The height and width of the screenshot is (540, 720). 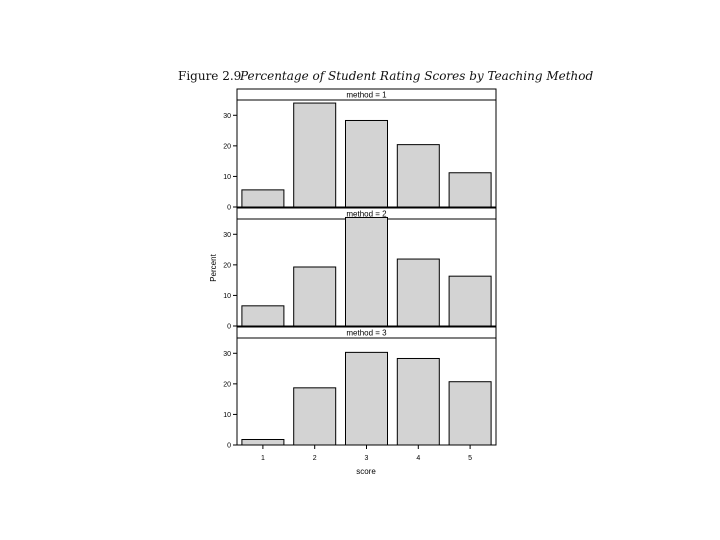 I want to click on y-axis-label: Percent, so click(x=213, y=267).